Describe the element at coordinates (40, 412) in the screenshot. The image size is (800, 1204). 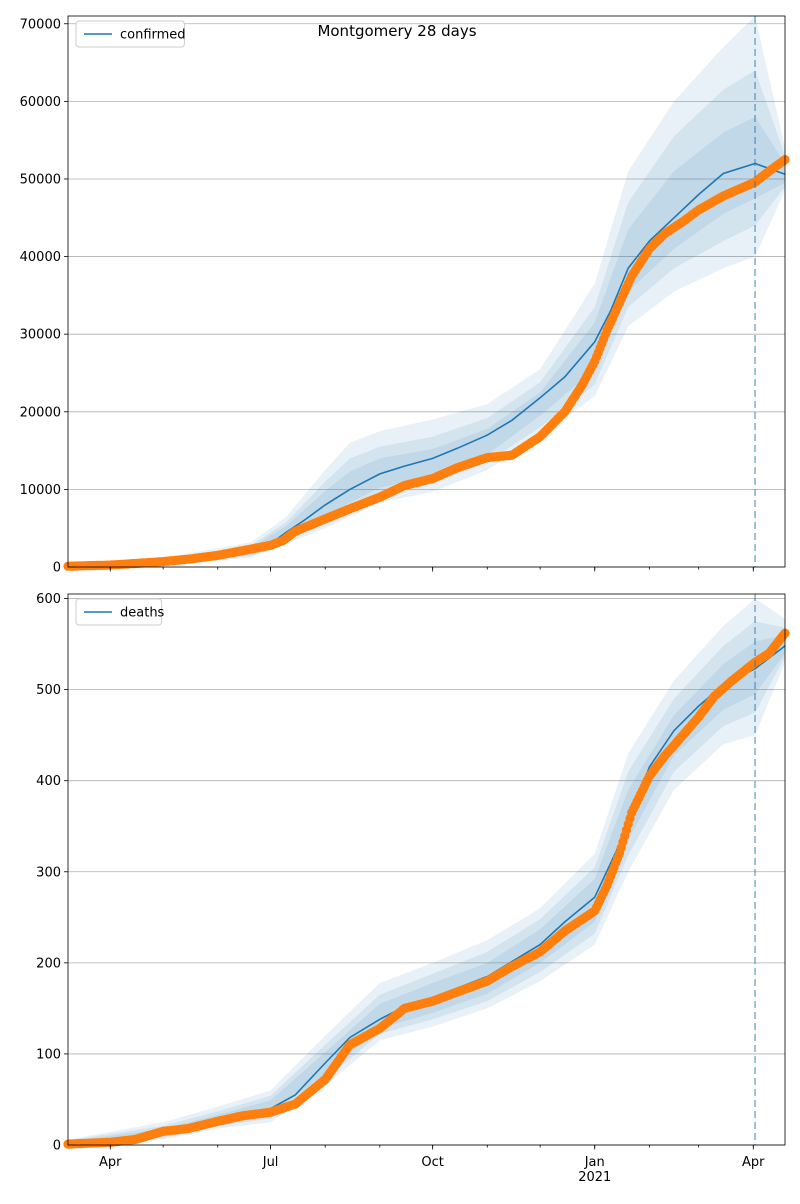
I see `y-tick-label: 20000` at that location.